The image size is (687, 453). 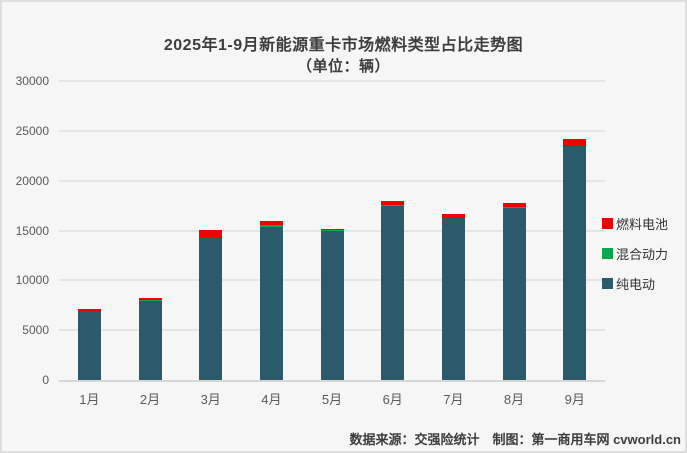 I want to click on bar-column-4月, so click(x=271, y=230).